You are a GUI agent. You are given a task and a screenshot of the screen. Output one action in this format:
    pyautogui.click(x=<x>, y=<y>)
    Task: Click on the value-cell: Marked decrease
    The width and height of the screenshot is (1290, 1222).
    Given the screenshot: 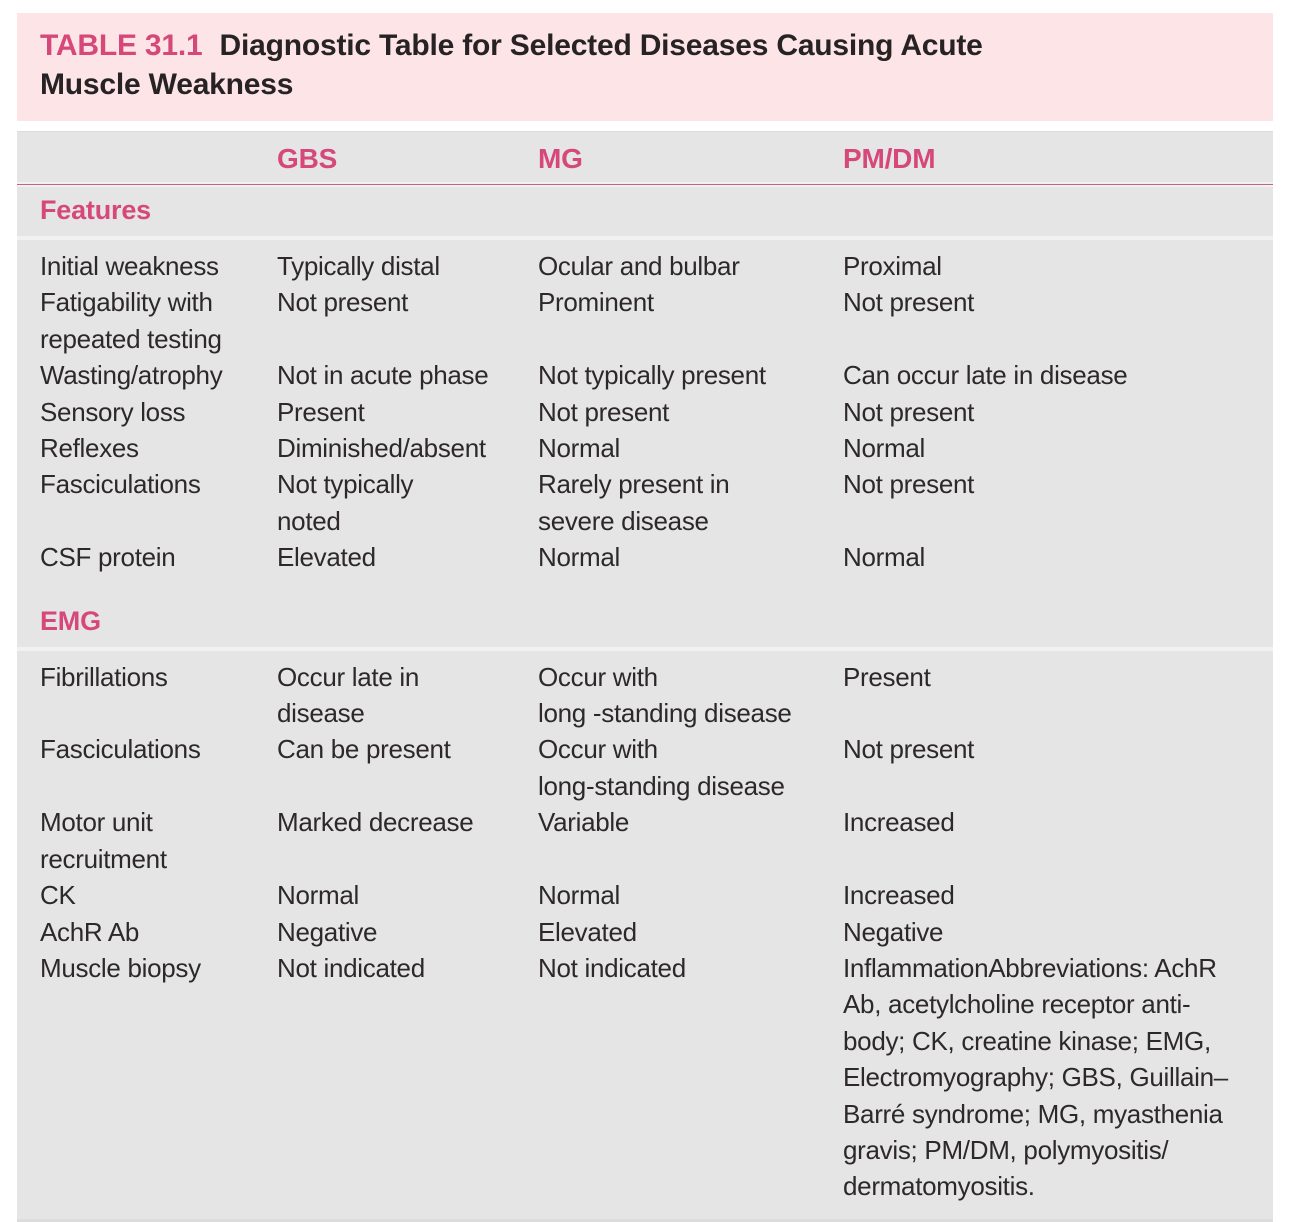 What is the action you would take?
    pyautogui.click(x=375, y=822)
    